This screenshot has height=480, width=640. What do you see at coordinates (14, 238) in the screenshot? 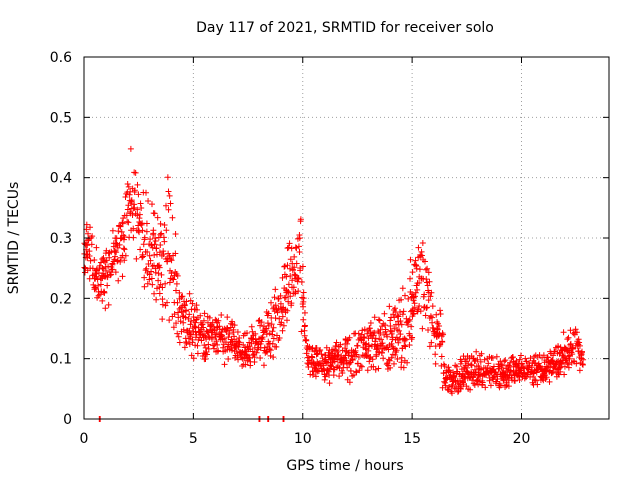
I see `y-axis-label: SRMTID / TECUs` at bounding box center [14, 238].